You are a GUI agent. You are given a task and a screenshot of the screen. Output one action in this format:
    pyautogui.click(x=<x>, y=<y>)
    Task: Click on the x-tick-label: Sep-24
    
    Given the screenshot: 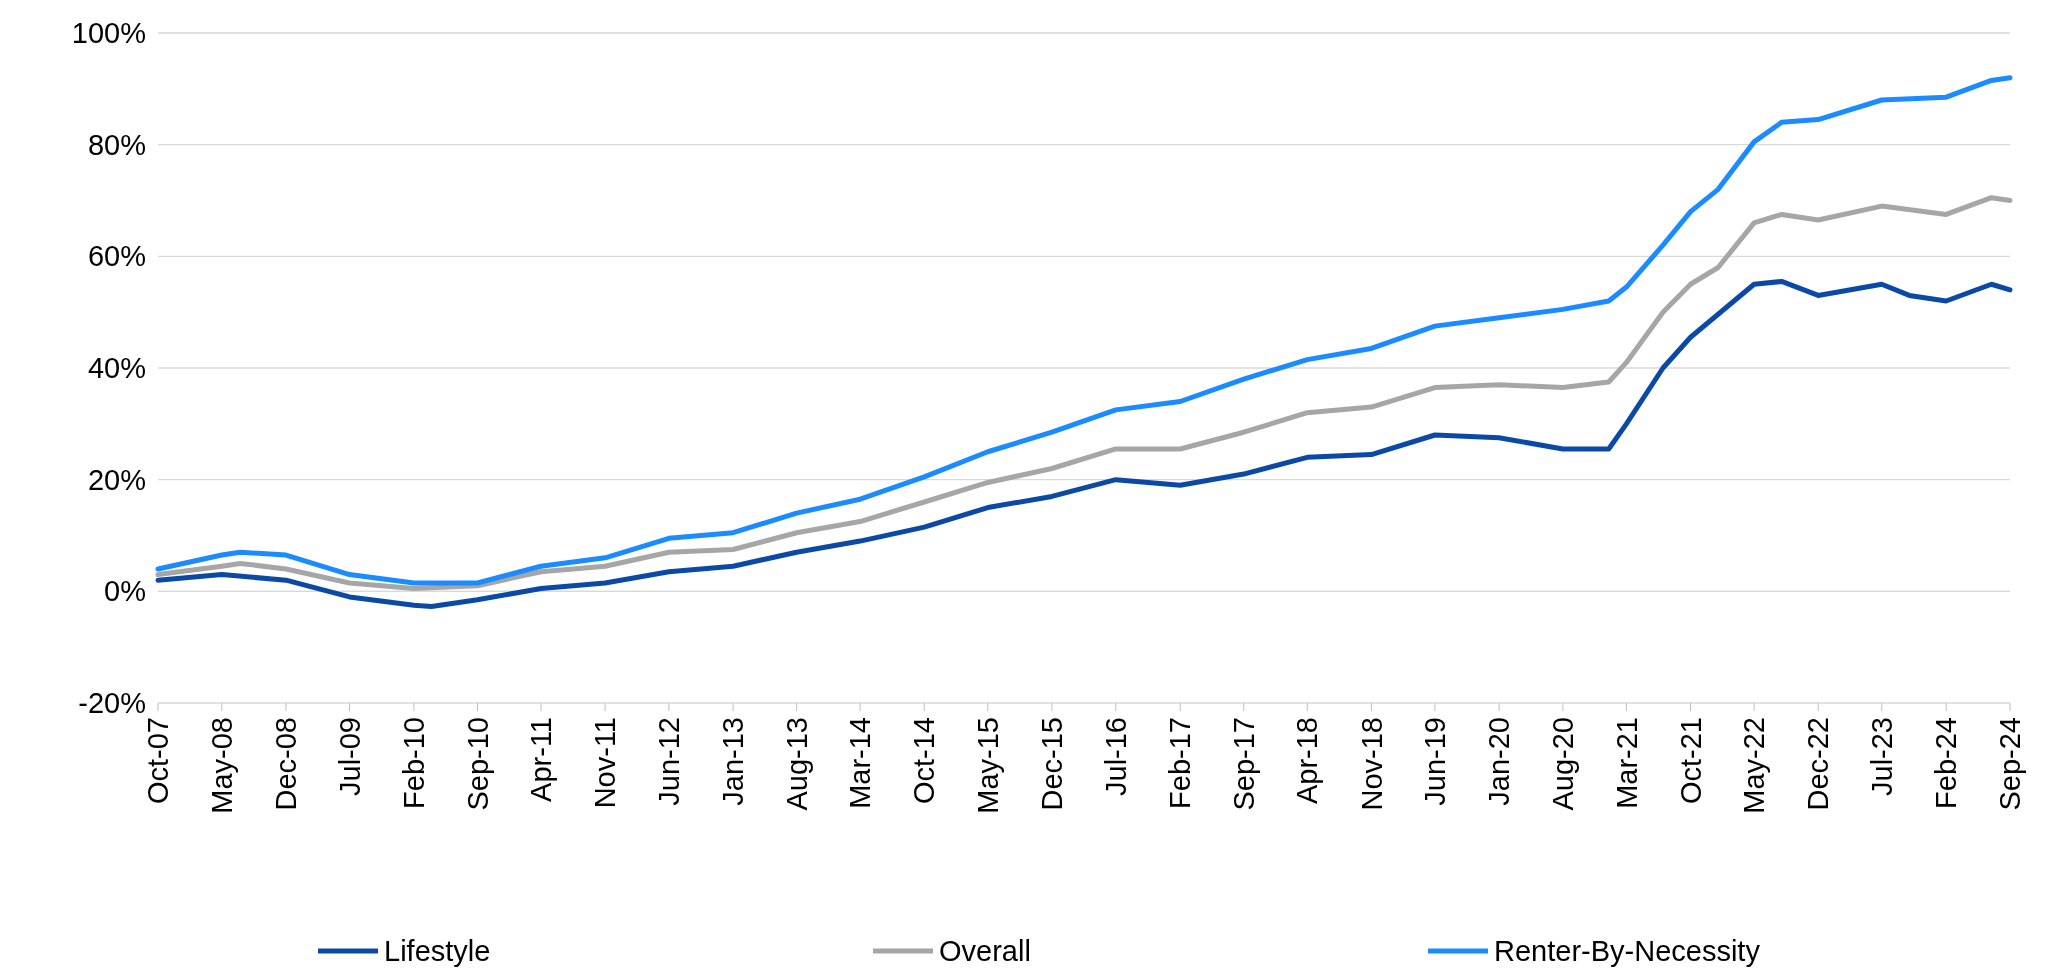 What is the action you would take?
    pyautogui.click(x=2010, y=764)
    